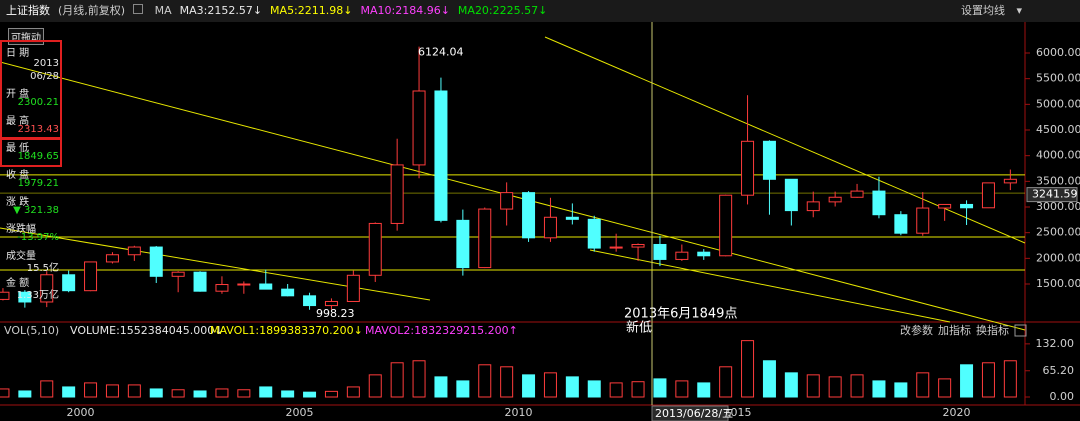 The height and width of the screenshot is (421, 1080). I want to click on volume-title: VOL(5,10), so click(31, 330).